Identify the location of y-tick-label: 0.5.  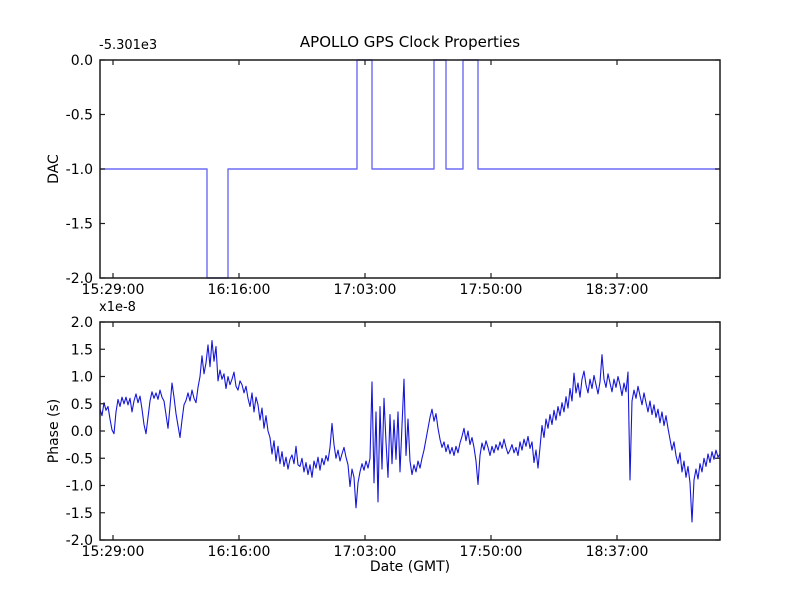
(82, 405).